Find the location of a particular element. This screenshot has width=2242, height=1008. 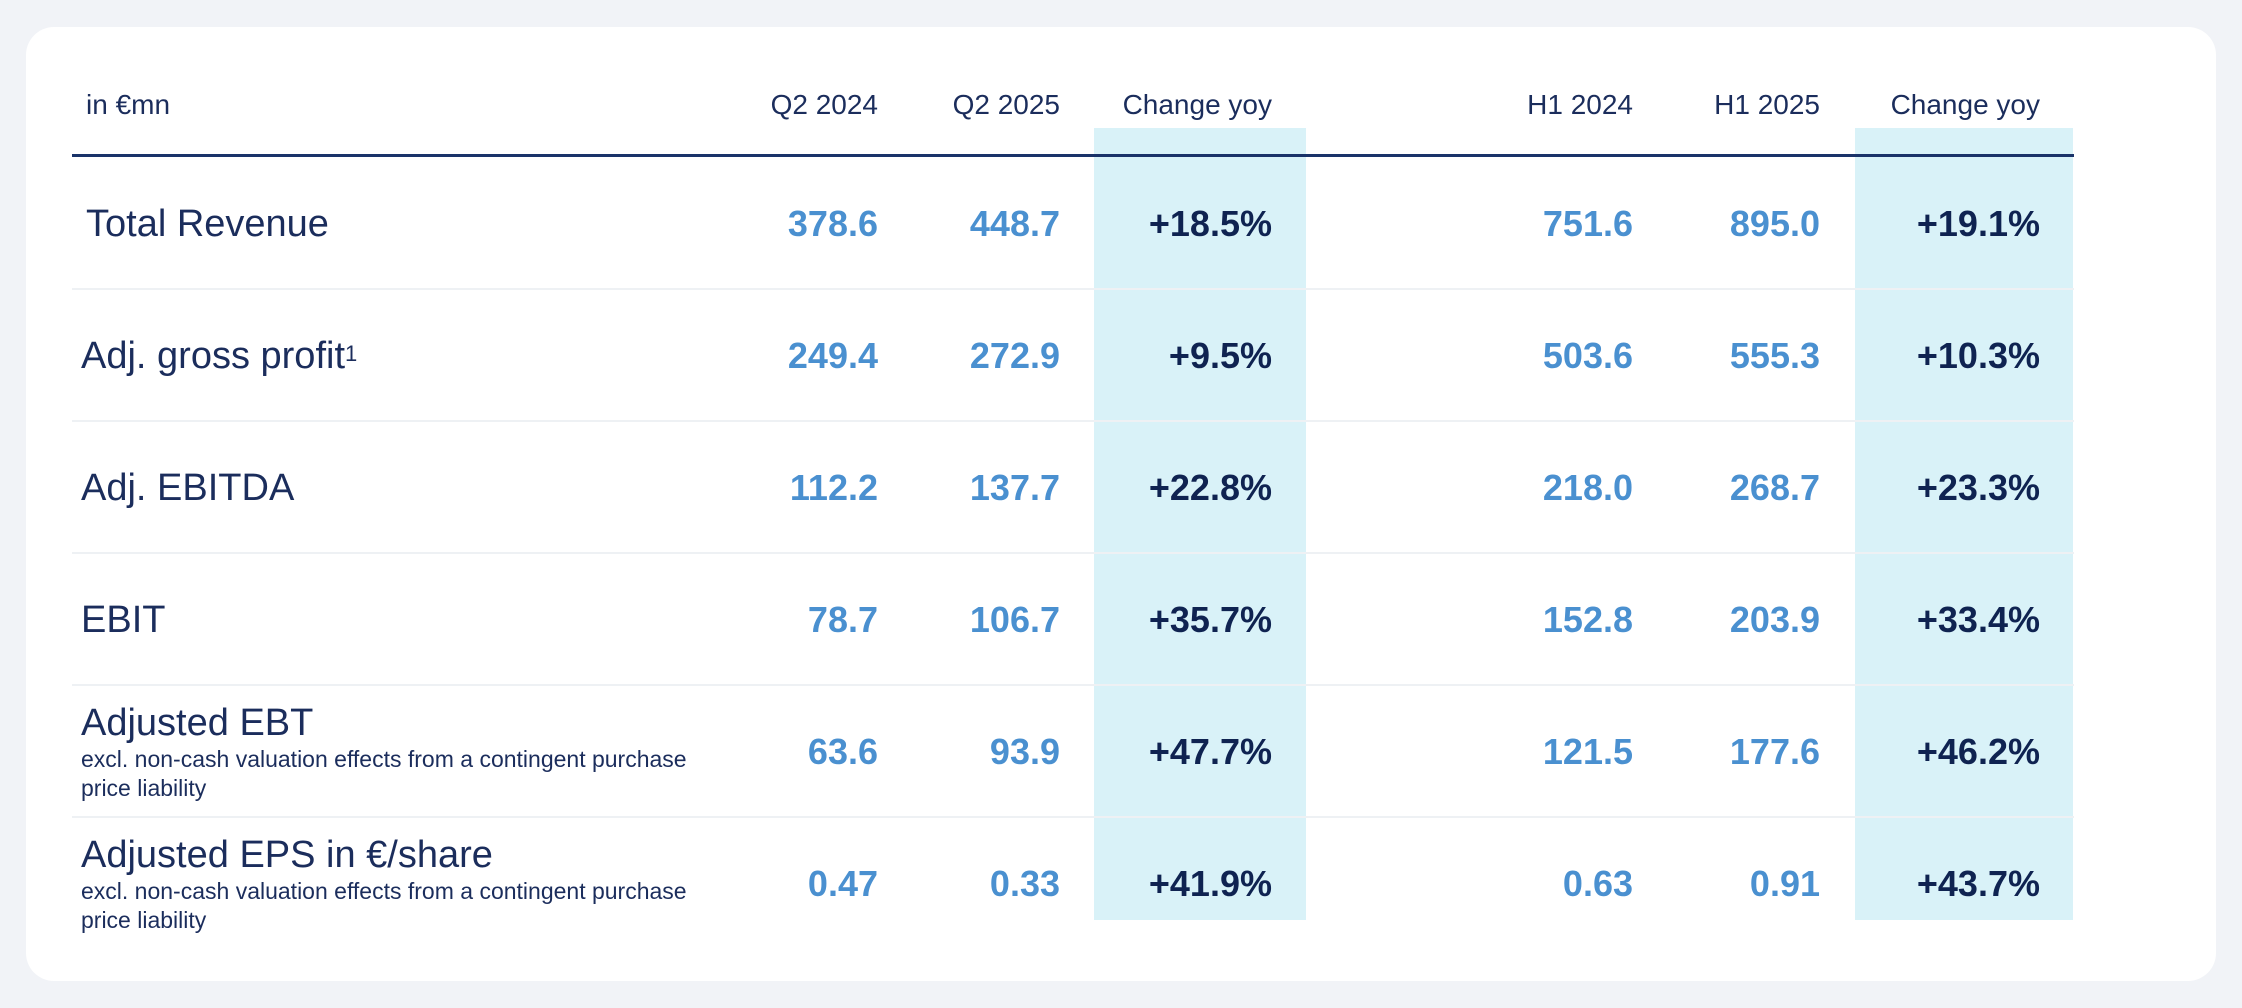

row-title: Adj. gross profit1 is located at coordinates (219, 356).